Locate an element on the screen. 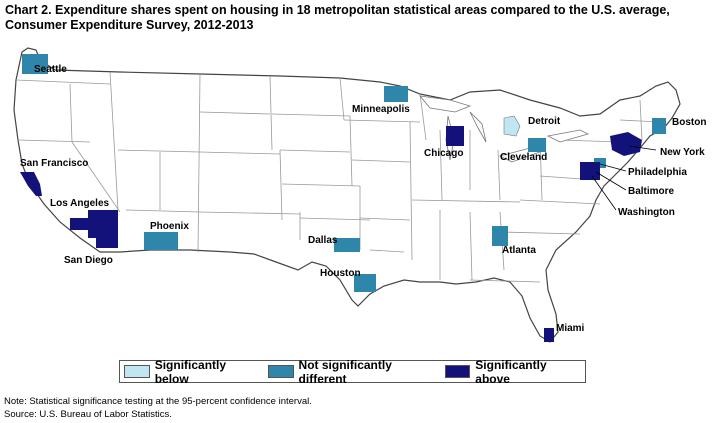  label-san-diego: San Diego is located at coordinates (88, 260).